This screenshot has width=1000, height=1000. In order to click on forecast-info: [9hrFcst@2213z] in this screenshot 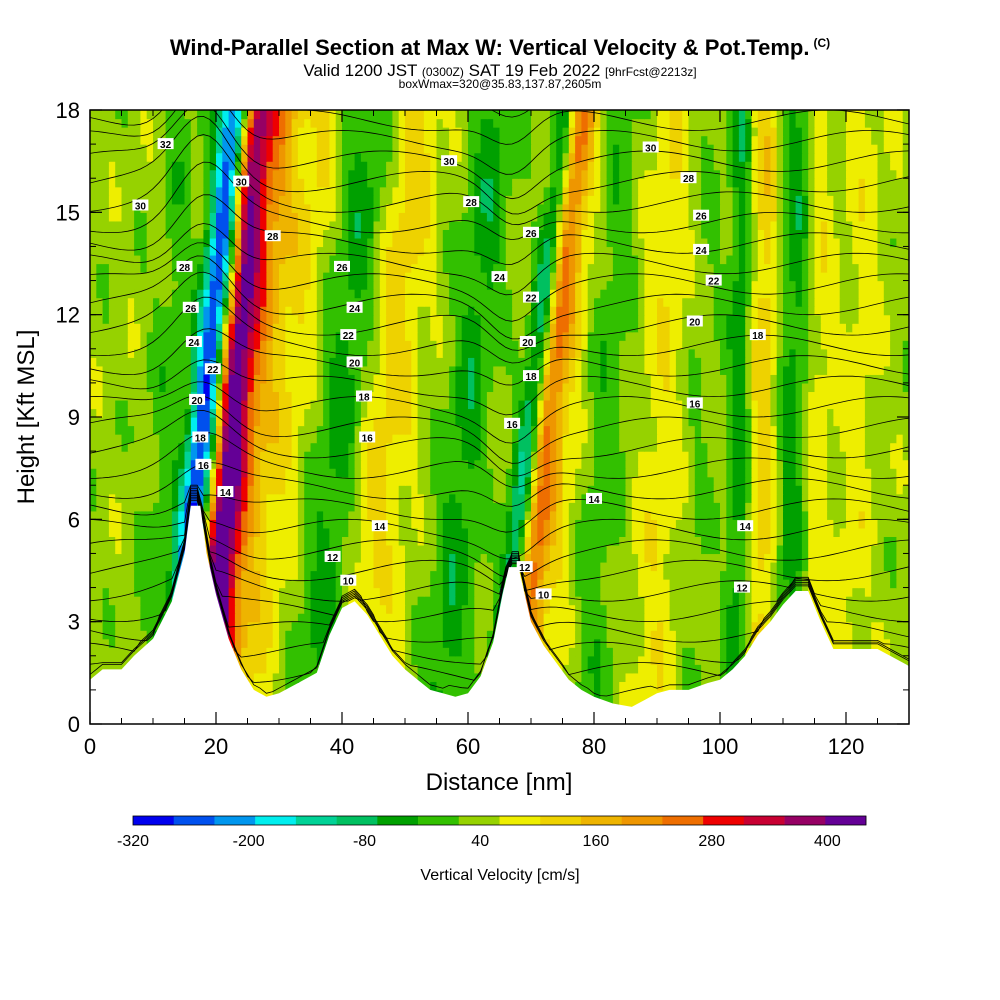, I will do `click(651, 72)`.